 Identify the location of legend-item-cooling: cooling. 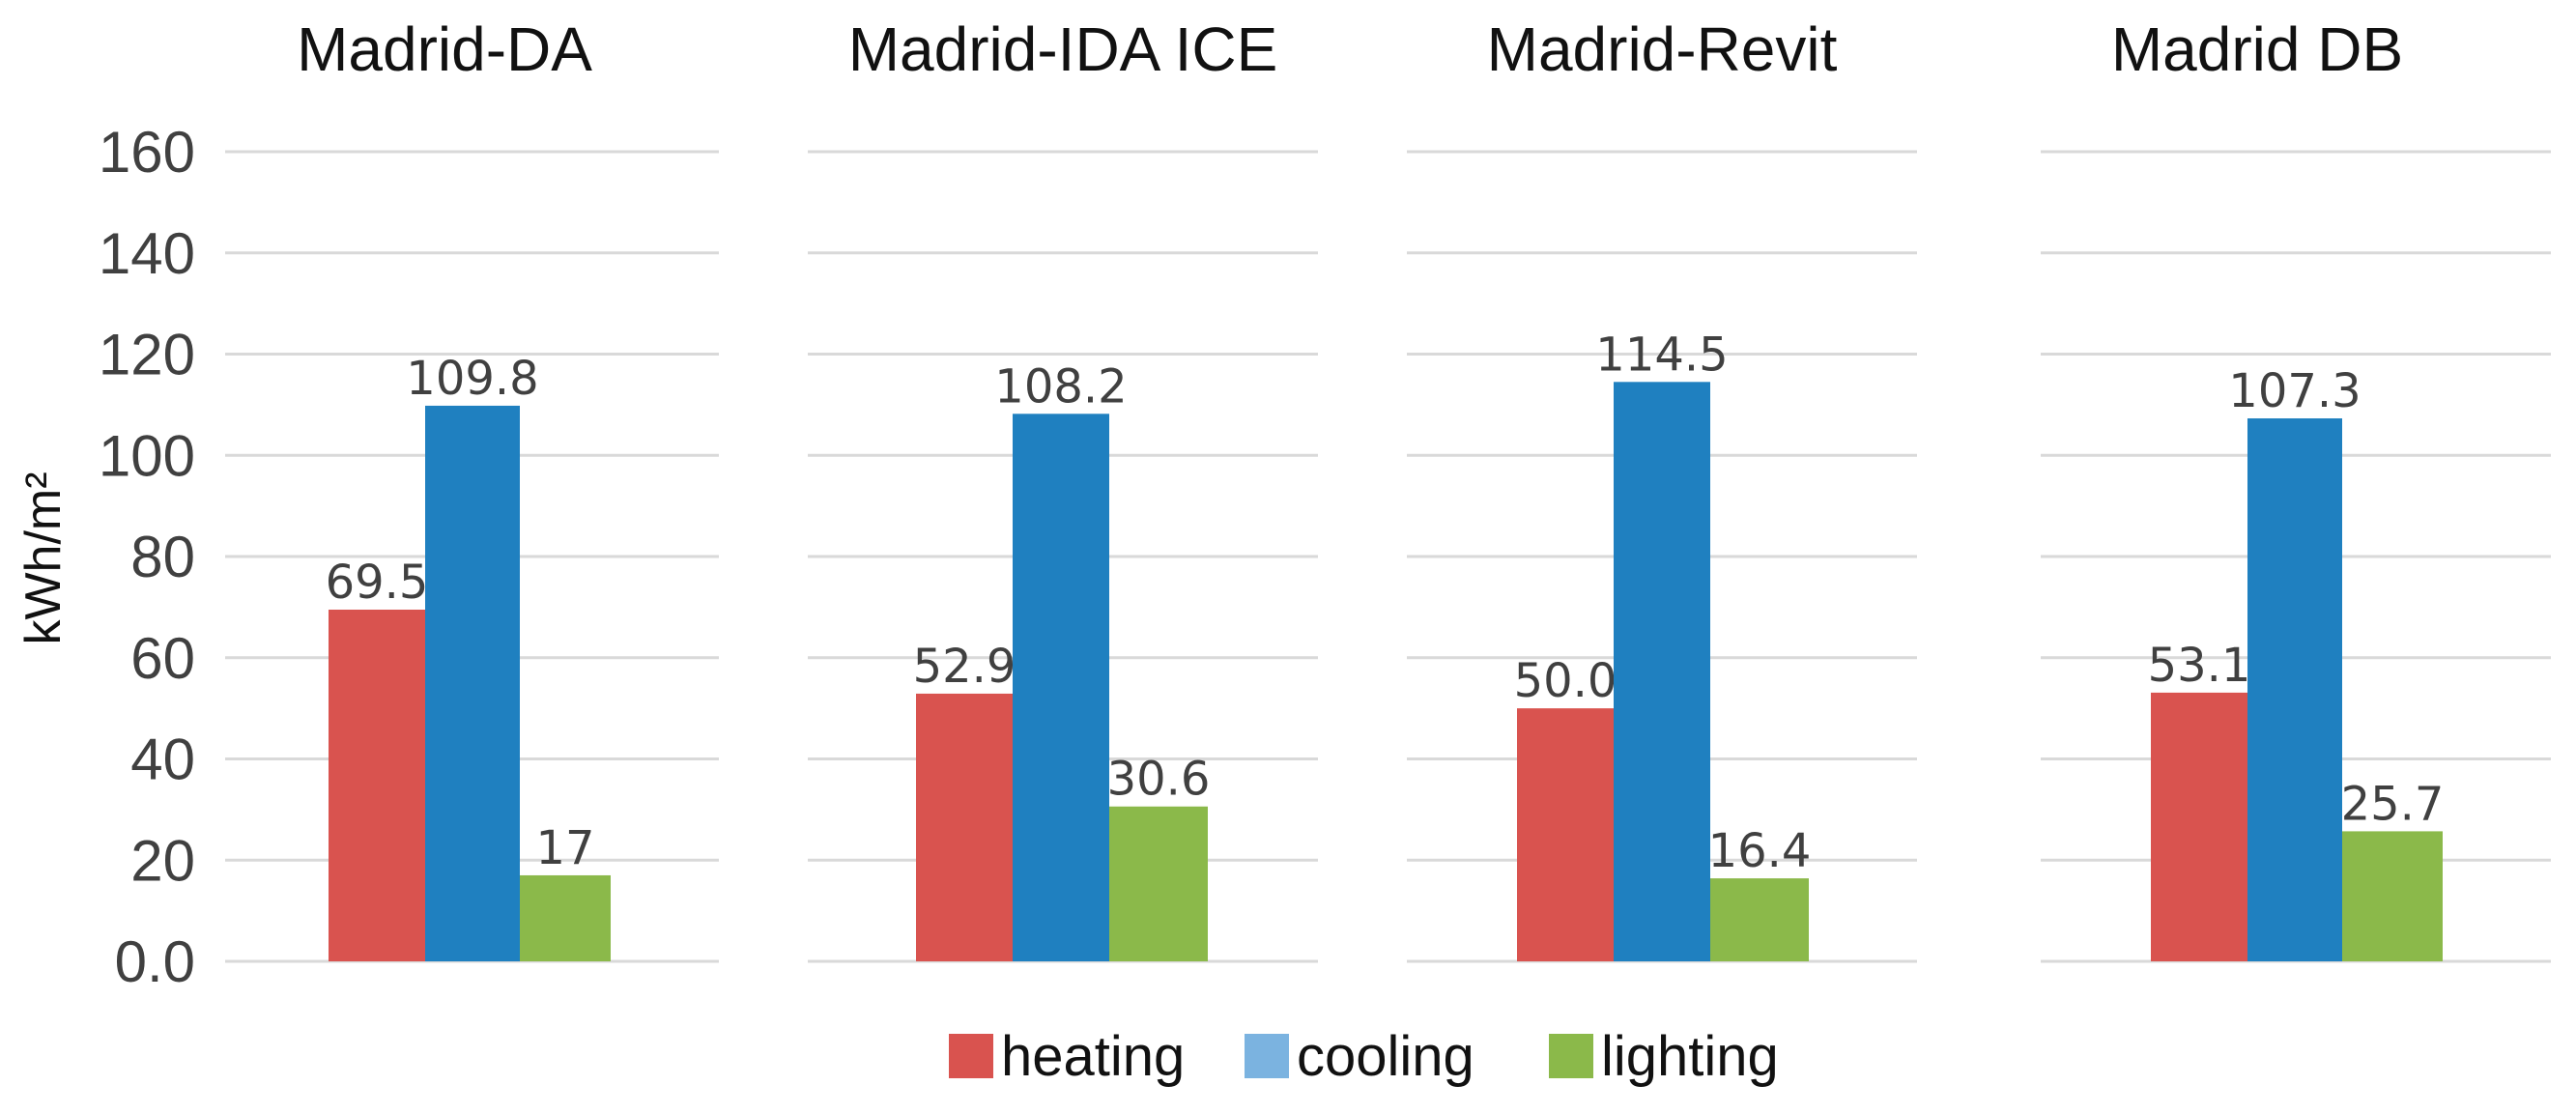
(1360, 1056).